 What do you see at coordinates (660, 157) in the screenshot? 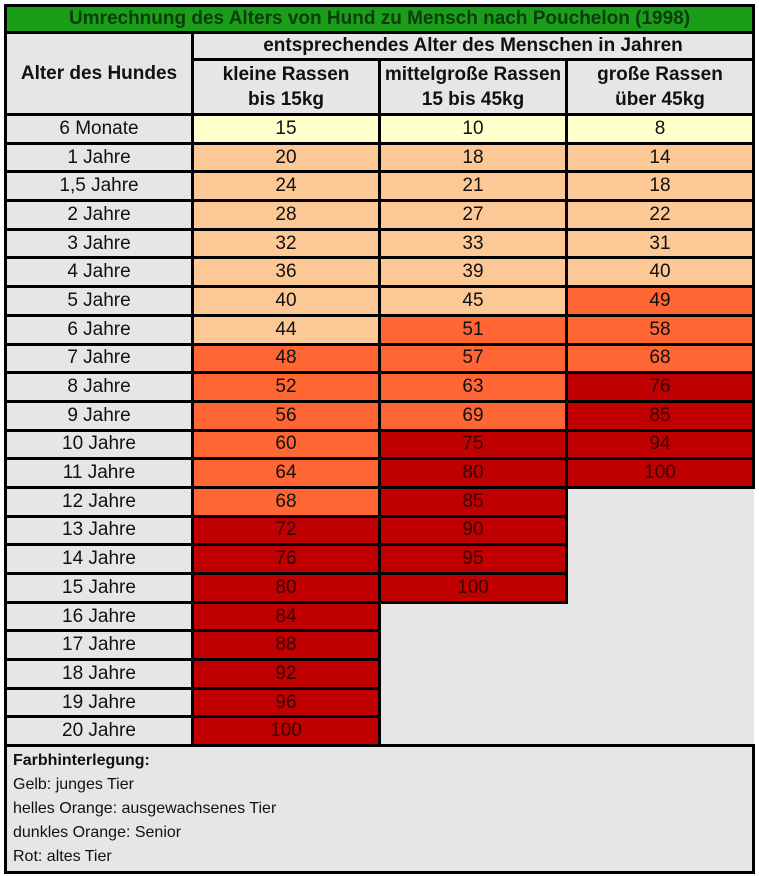
I see `human-age-cell: 14` at bounding box center [660, 157].